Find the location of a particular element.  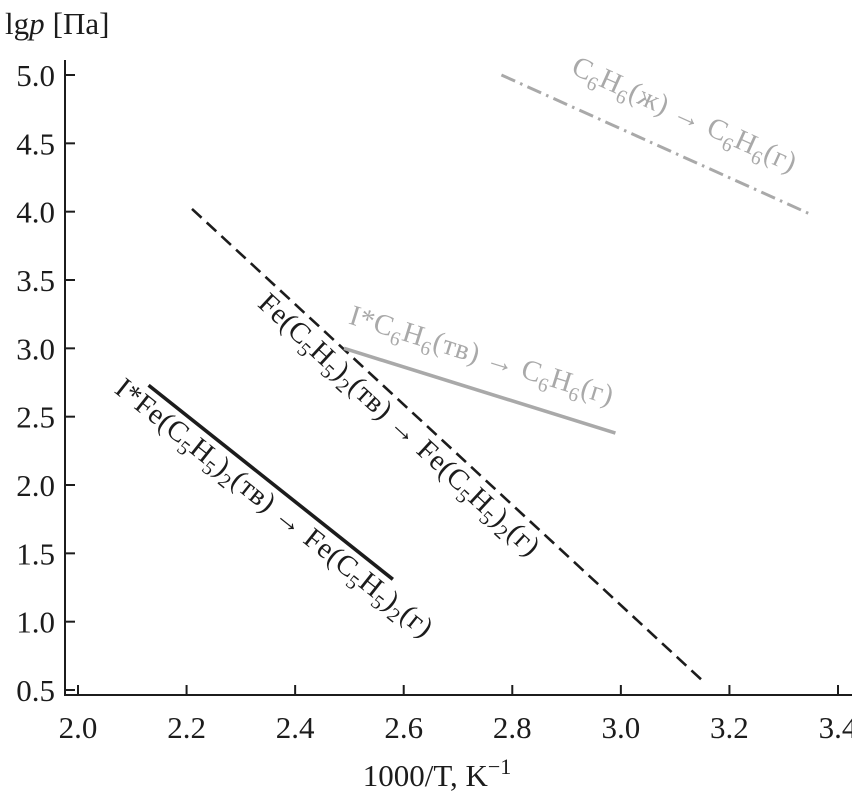

y-axis-tick-label: 2.5 is located at coordinates (35, 417).